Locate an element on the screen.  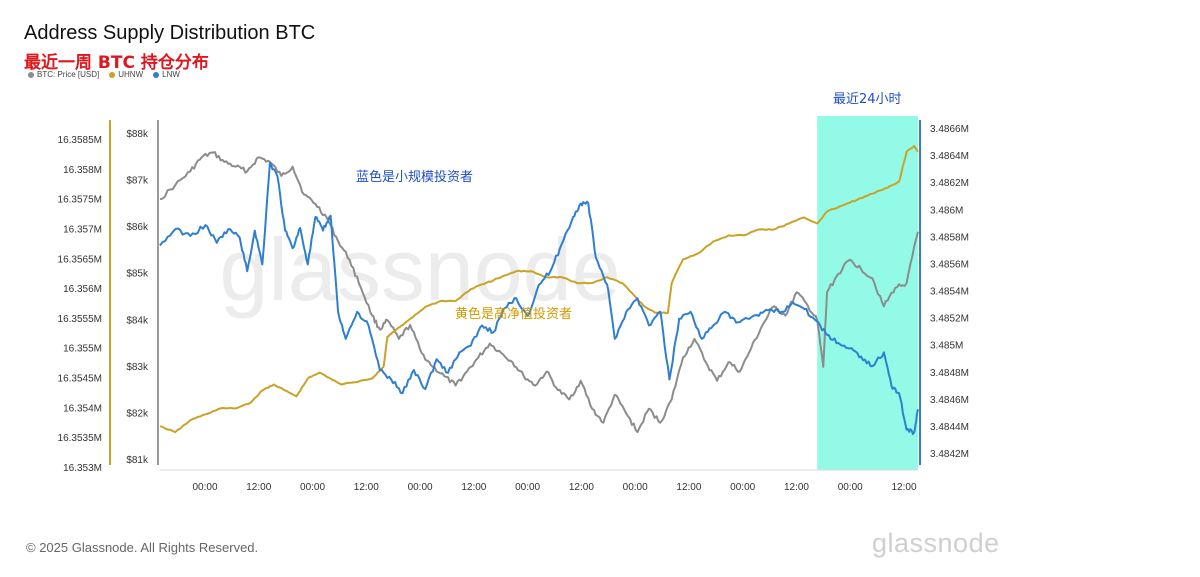
price-axis-tick-label: $81k is located at coordinates (137, 460).